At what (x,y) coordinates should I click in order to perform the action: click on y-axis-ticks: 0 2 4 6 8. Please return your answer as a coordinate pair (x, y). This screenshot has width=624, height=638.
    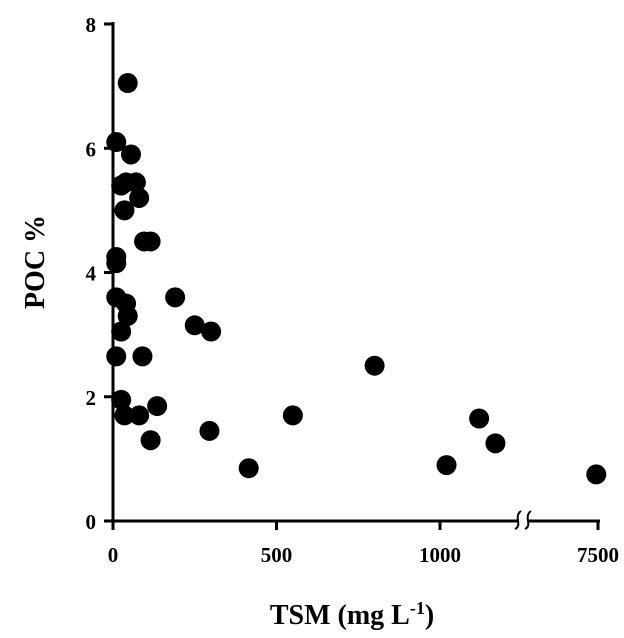
    Looking at the image, I should click on (99, 273).